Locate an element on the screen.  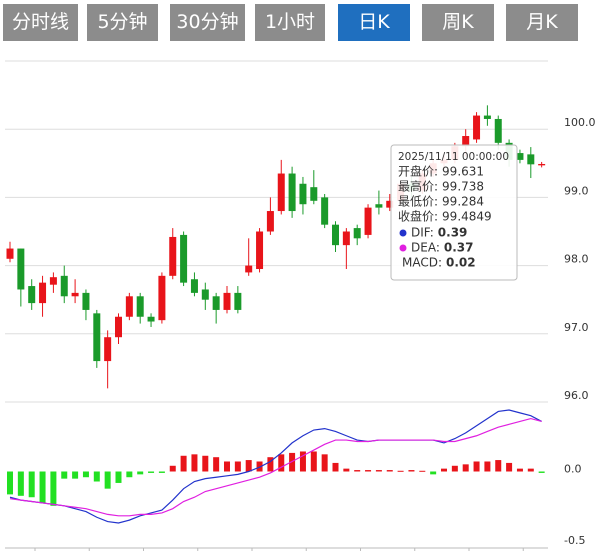
tooltip-date: 2025/11/11 00:00:00 is located at coordinates (453, 157).